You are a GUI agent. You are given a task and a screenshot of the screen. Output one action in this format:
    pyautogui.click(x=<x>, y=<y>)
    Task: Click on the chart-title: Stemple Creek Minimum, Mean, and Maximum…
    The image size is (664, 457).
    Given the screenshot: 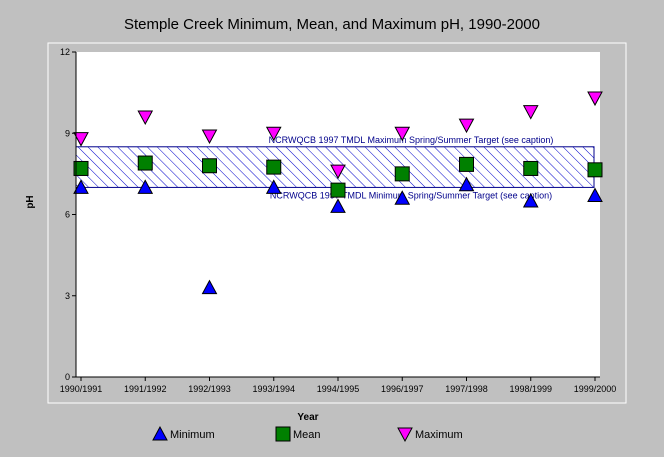 What is the action you would take?
    pyautogui.click(x=332, y=24)
    